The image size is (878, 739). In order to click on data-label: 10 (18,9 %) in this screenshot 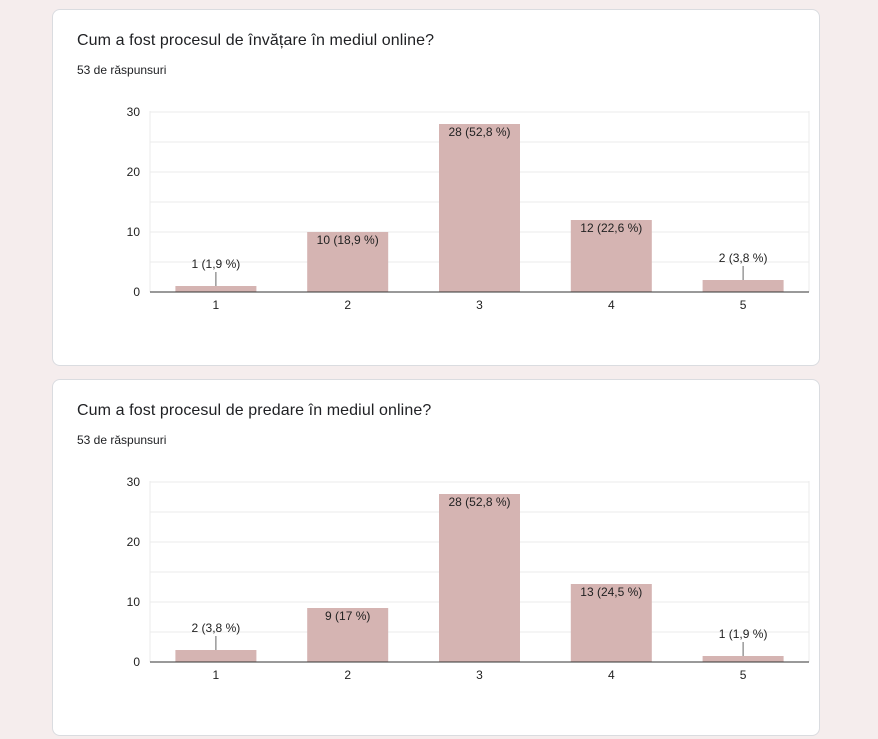, I will do `click(348, 240)`.